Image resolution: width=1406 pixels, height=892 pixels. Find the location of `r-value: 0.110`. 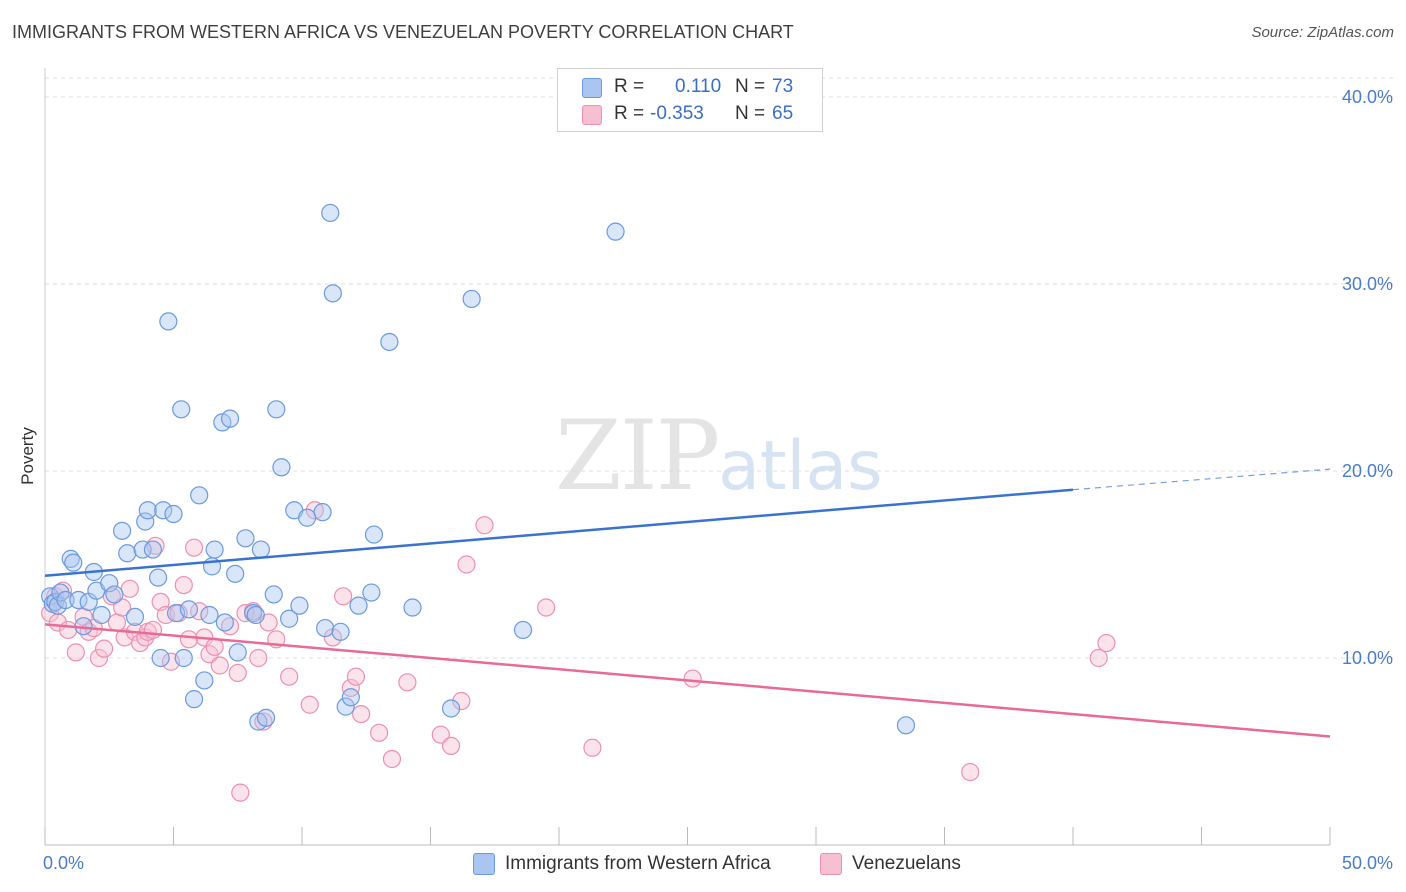

r-value: 0.110 is located at coordinates (698, 86).